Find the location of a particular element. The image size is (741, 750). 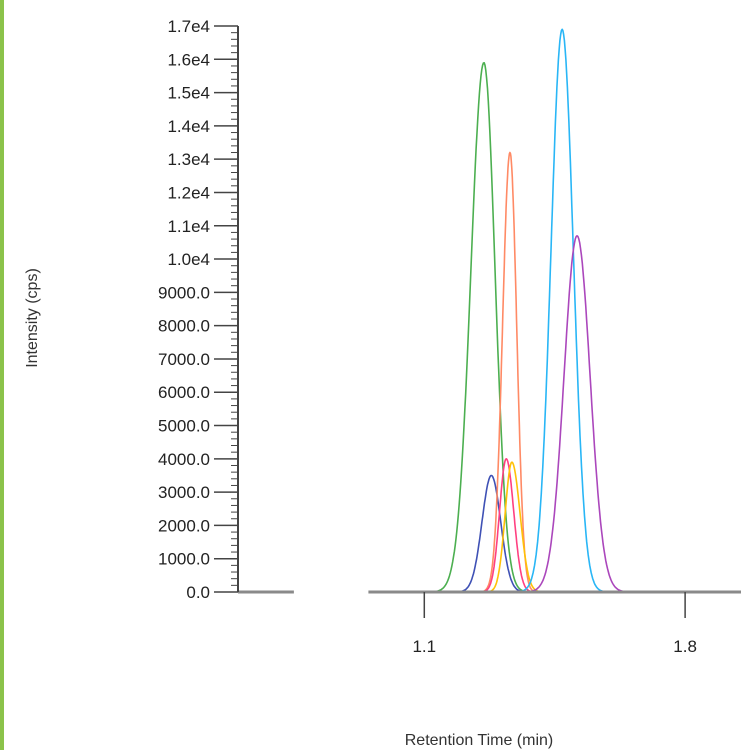

y-tick-label: 5000.0 is located at coordinates (184, 426).